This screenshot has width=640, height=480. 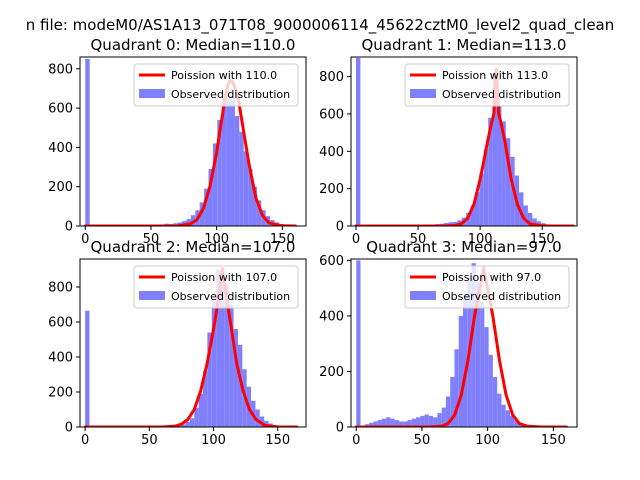 I want to click on legend: Poission with 110.0 Observed distribution, so click(x=216, y=85).